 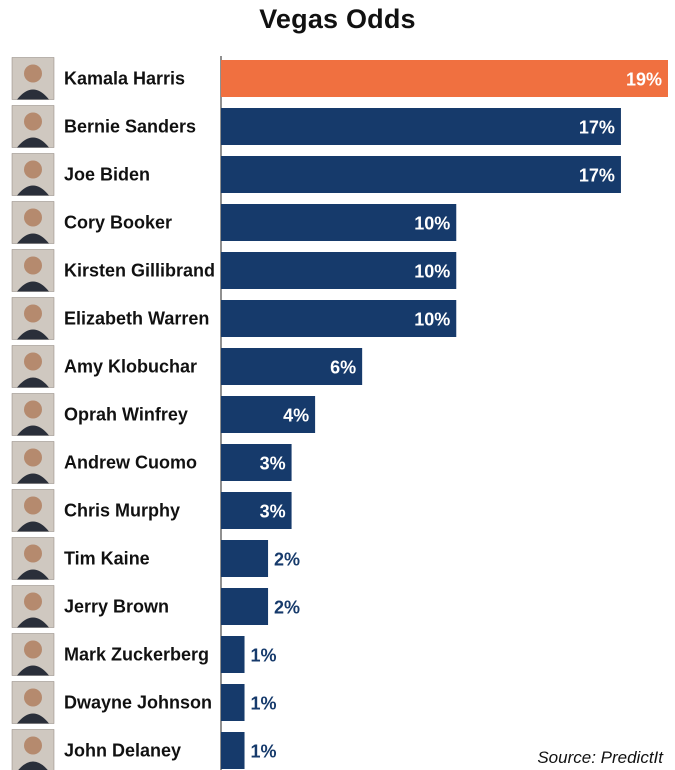 I want to click on data-label: 4%, so click(x=296, y=416).